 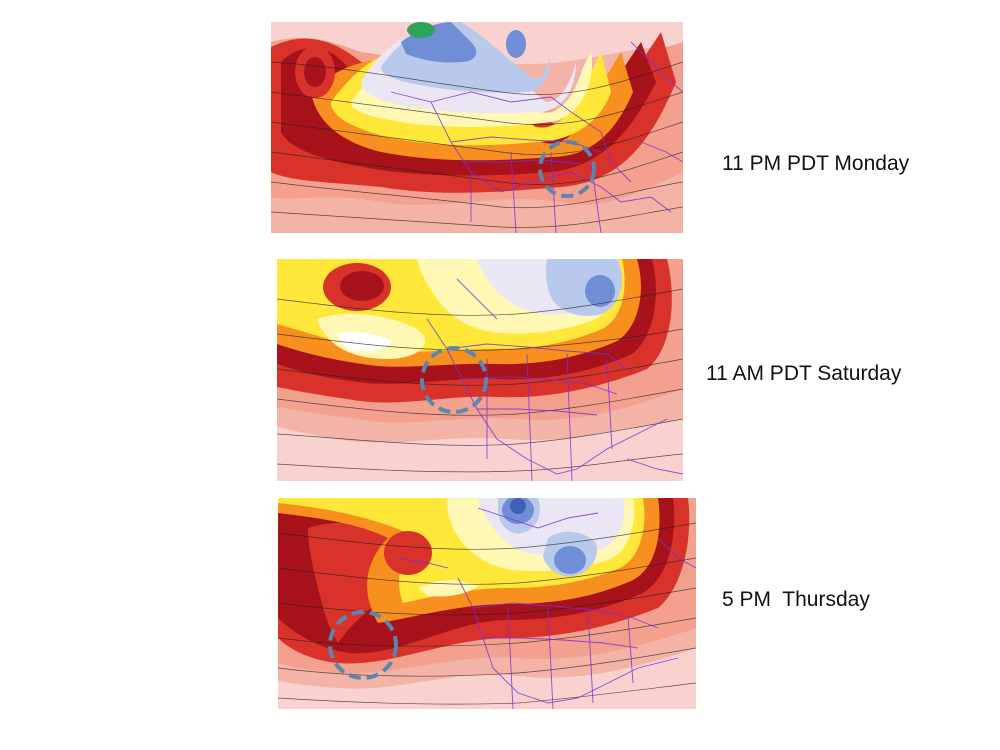 I want to click on caption-thursday: 5 PM Thursday, so click(x=796, y=599).